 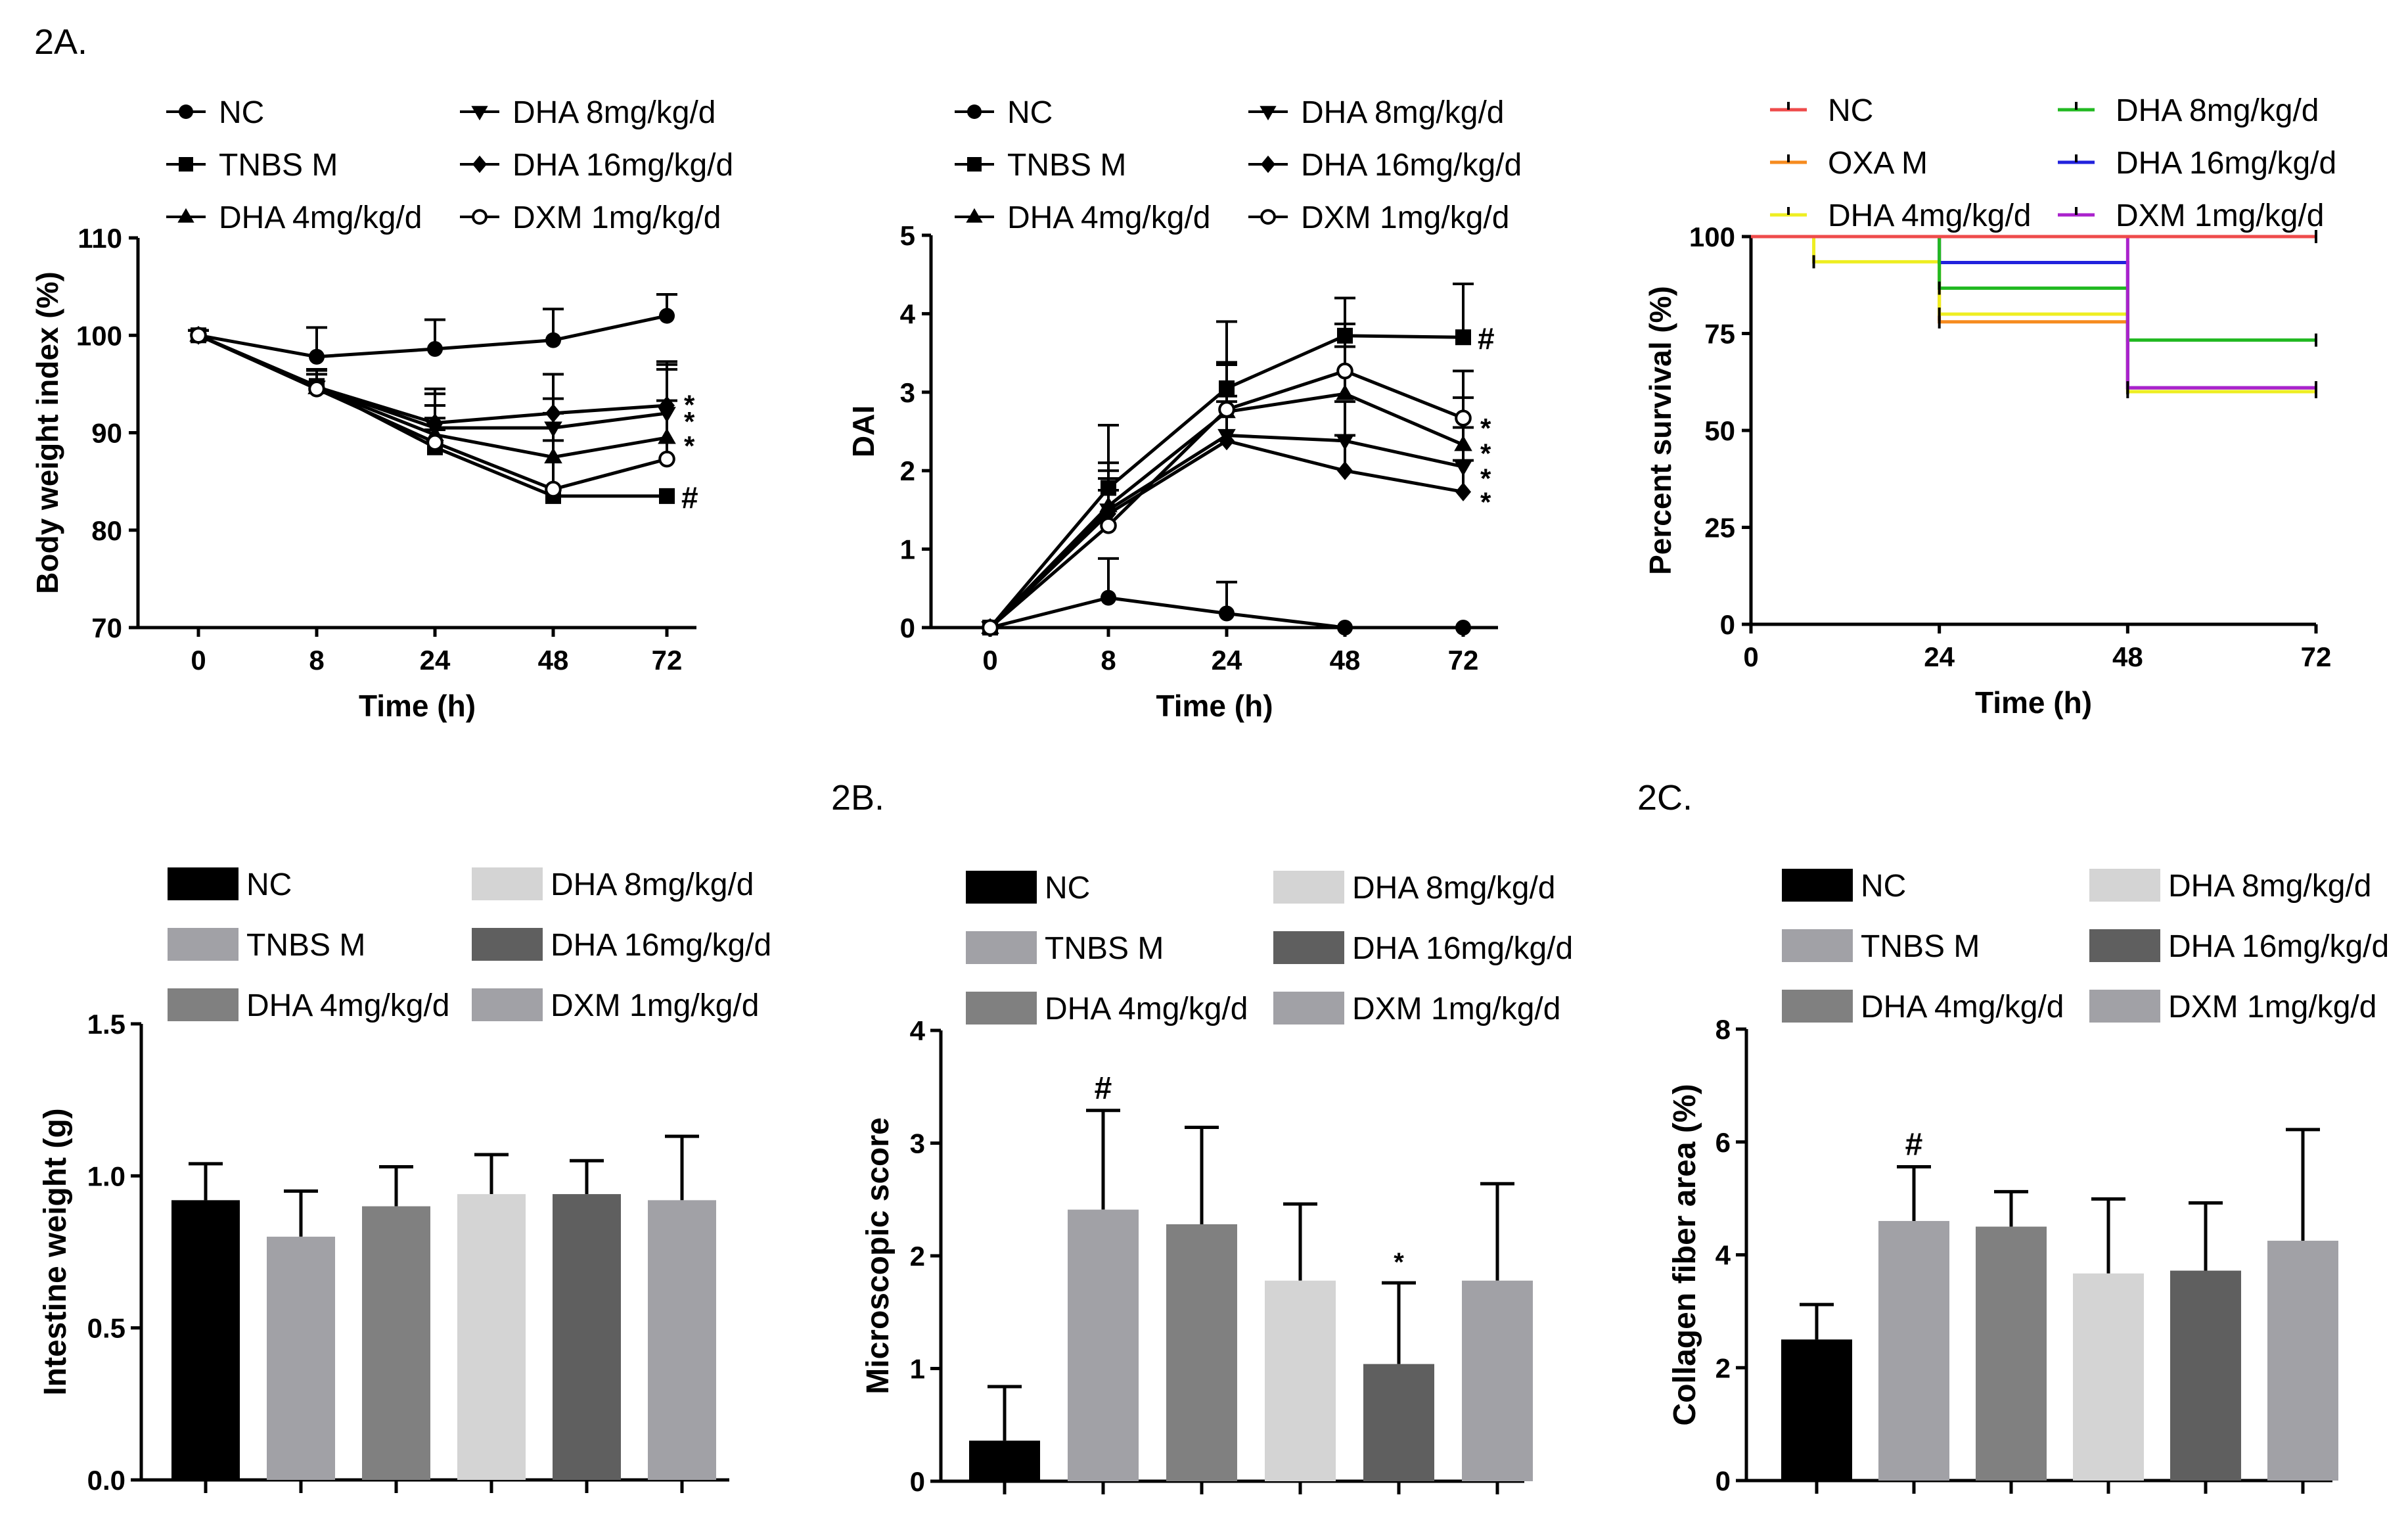 I want to click on data-point-dha-16mg-kg-d, so click(x=1345, y=471).